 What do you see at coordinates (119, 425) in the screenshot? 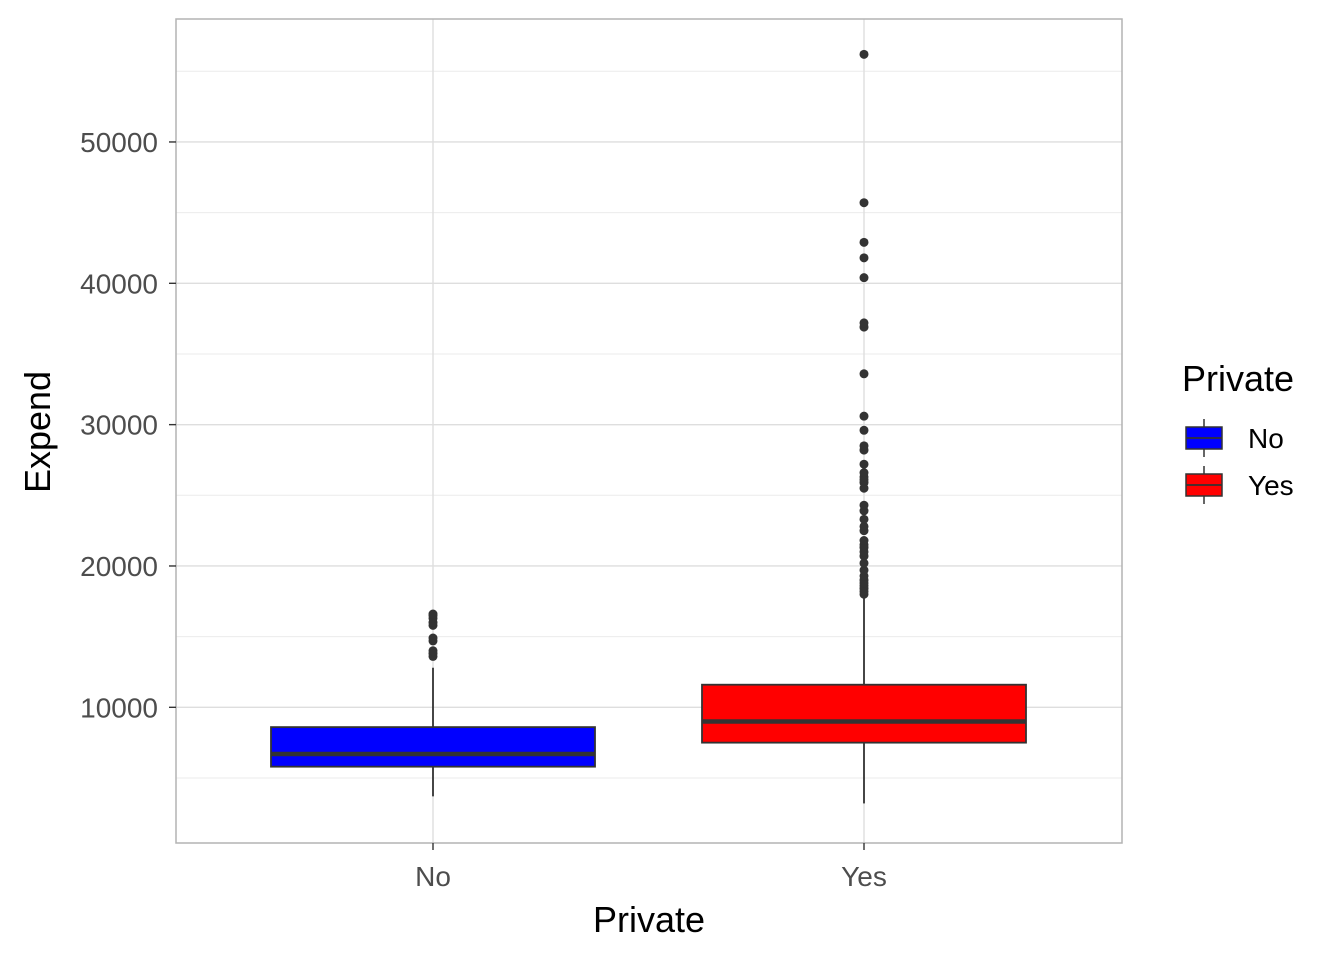
I see `y-tick-label: 30000` at bounding box center [119, 425].